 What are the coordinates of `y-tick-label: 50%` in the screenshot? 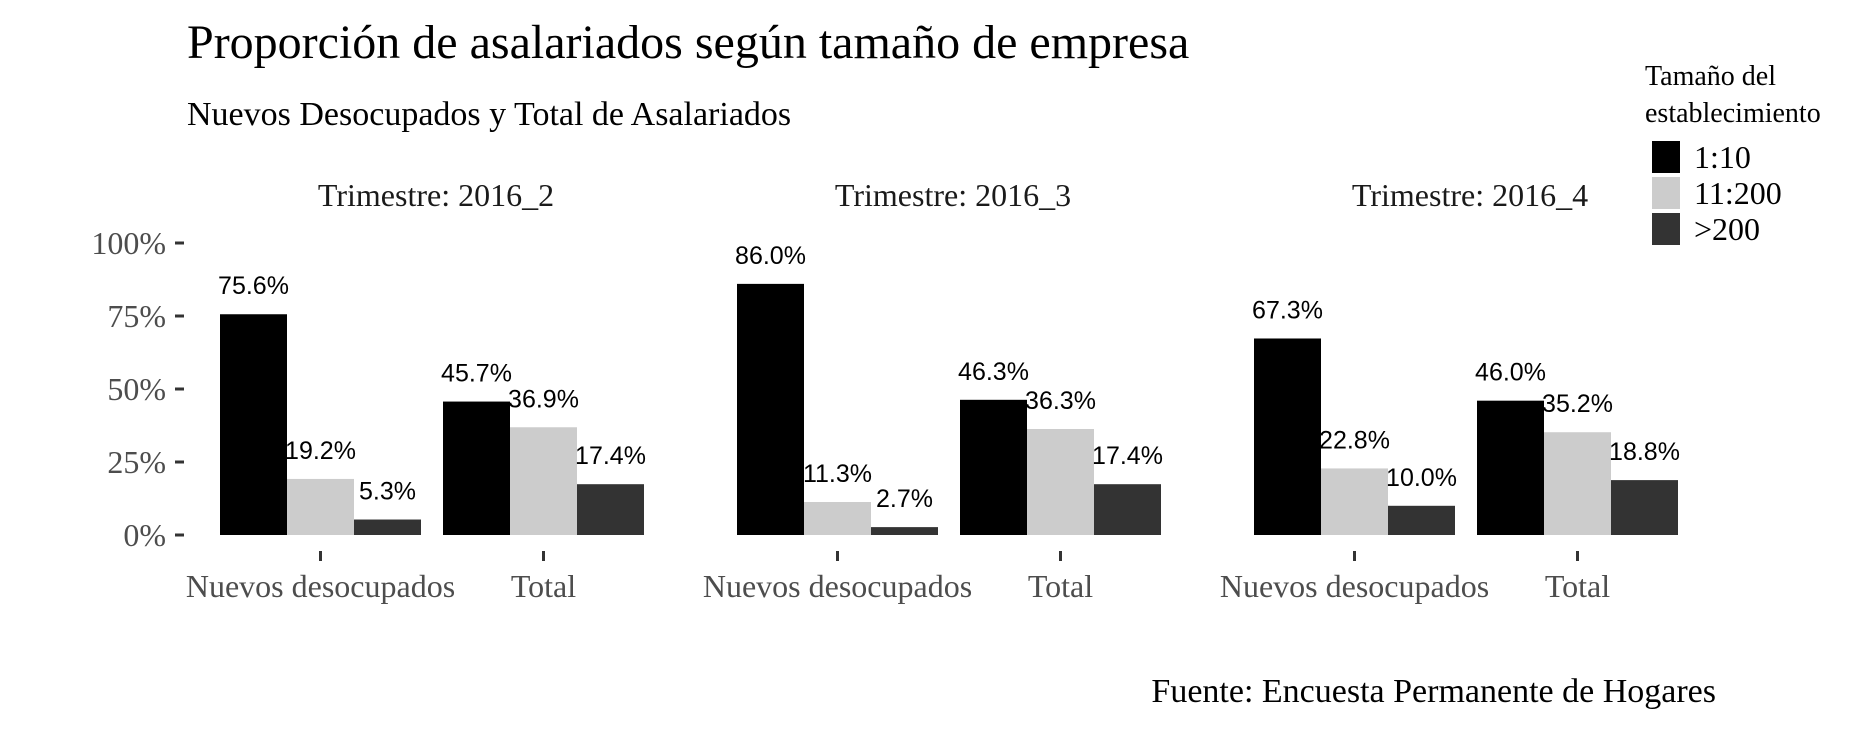 It's located at (136, 389).